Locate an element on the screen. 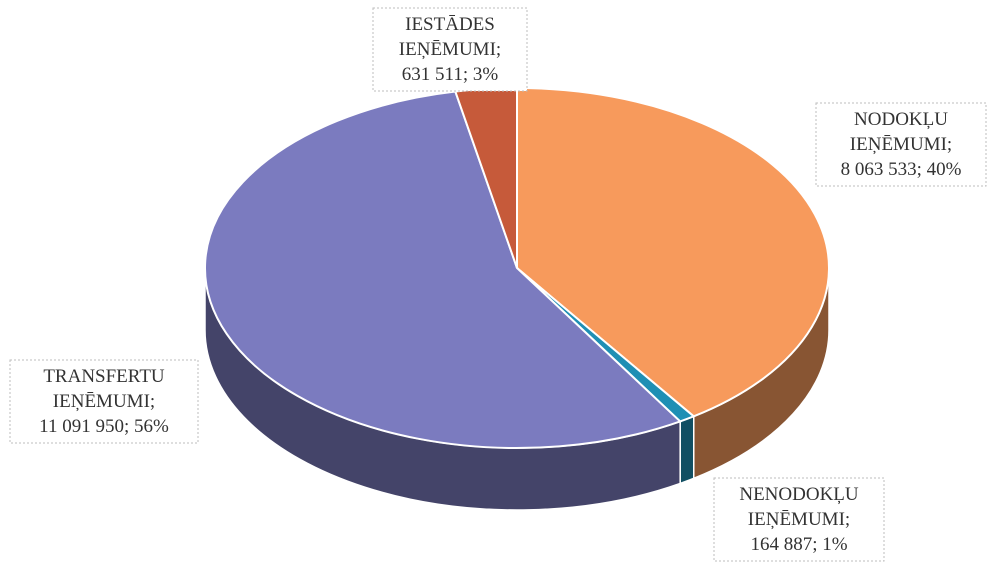 The height and width of the screenshot is (569, 992). slice-label-0: NODOKĻU IEŅĒMUMI; 8 063 533; 40% is located at coordinates (901, 144).